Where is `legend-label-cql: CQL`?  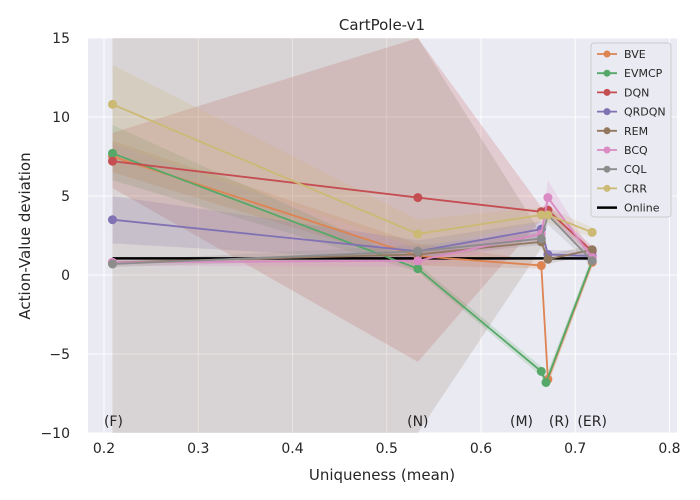
legend-label-cql: CQL is located at coordinates (635, 169).